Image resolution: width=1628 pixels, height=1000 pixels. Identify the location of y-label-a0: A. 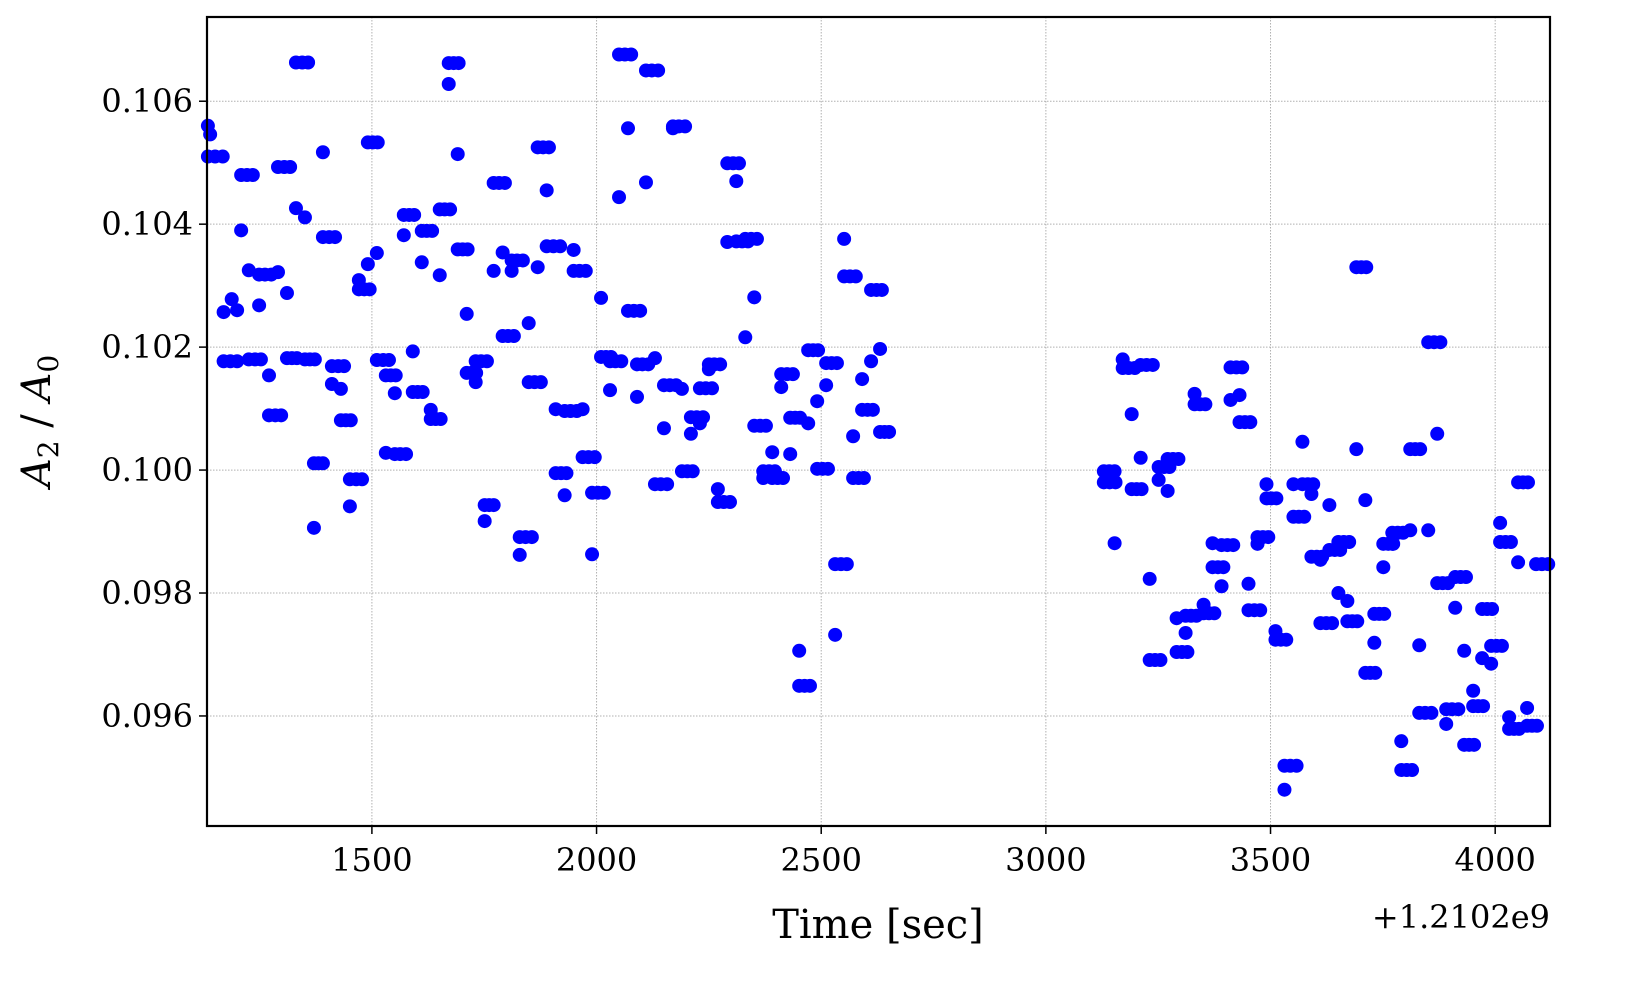
(37, 389).